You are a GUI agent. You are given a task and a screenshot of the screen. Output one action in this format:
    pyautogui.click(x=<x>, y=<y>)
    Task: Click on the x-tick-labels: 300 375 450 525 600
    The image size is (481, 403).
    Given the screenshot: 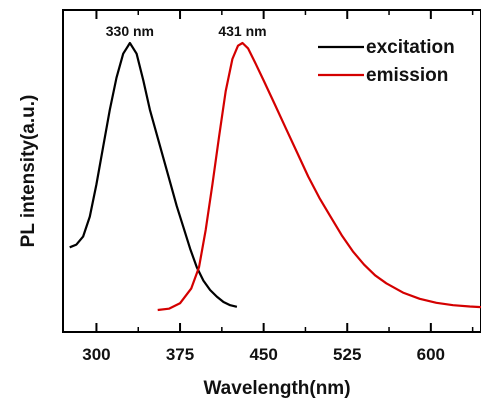 What is the action you would take?
    pyautogui.click(x=263, y=354)
    